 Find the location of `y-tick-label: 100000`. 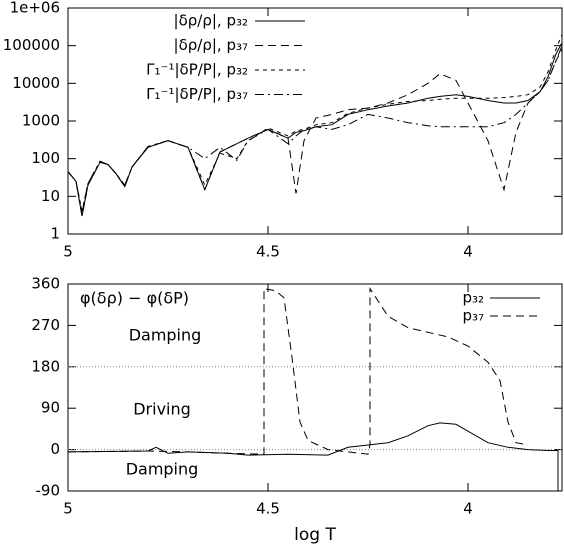

y-tick-label: 100000 is located at coordinates (31, 45).